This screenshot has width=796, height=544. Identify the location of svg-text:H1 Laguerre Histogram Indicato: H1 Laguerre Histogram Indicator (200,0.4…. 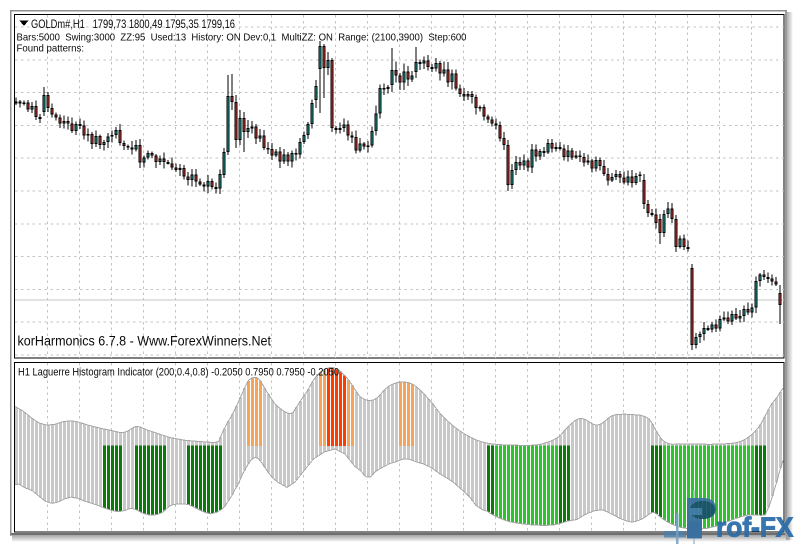
(178, 373).